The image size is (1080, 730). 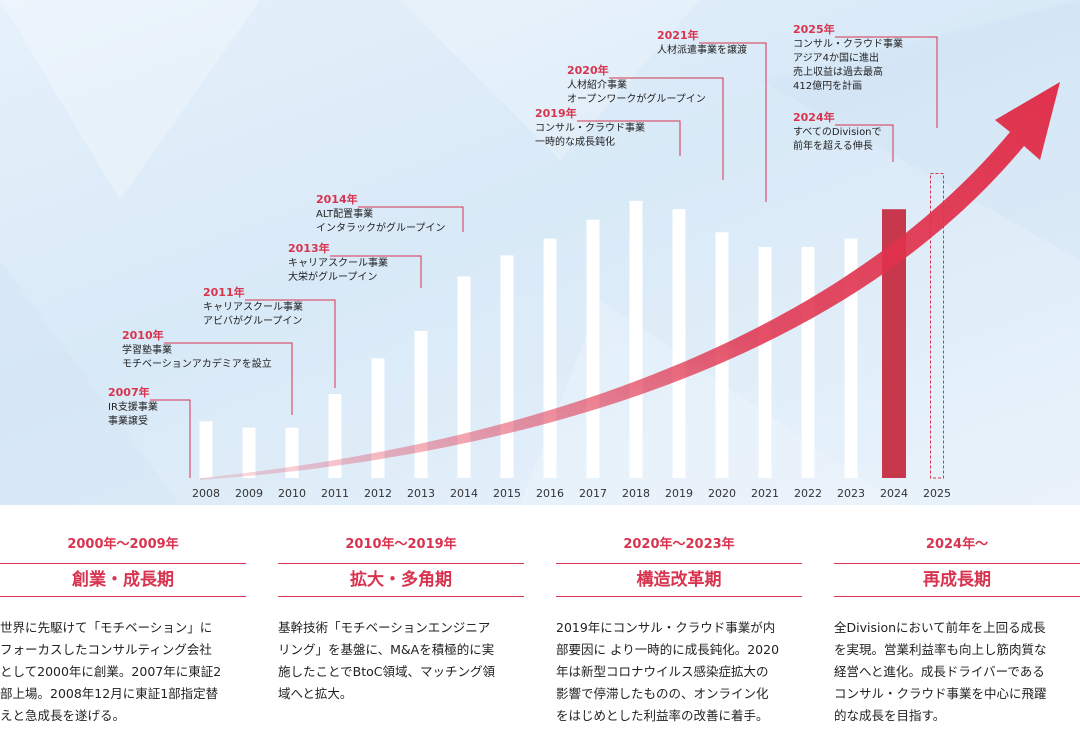 I want to click on annotation-text: 前年を超える伸長, so click(x=833, y=145).